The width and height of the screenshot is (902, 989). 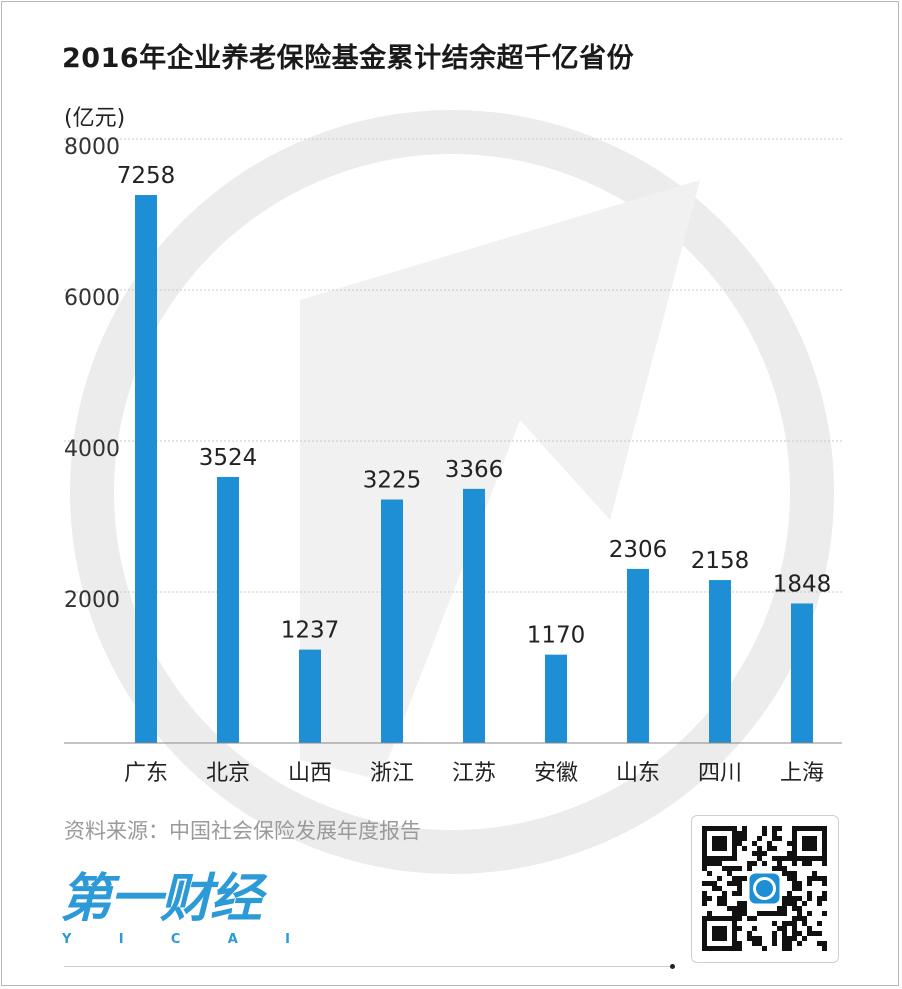 What do you see at coordinates (228, 773) in the screenshot?
I see `x-tick-label: 北京` at bounding box center [228, 773].